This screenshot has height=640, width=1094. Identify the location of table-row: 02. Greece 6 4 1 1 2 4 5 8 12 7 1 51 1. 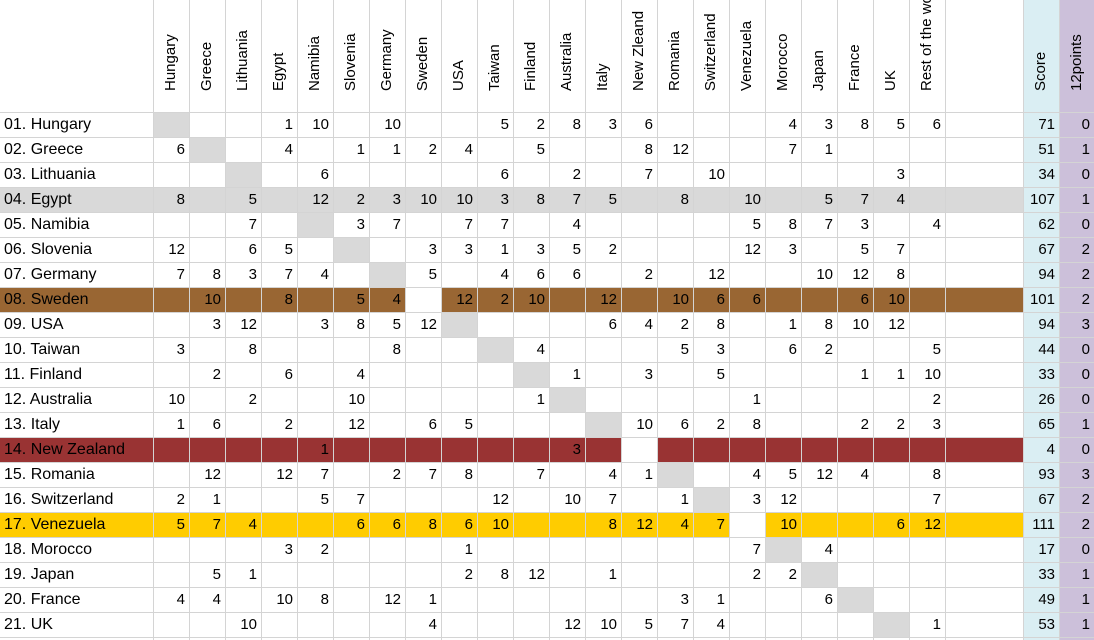
(547, 149).